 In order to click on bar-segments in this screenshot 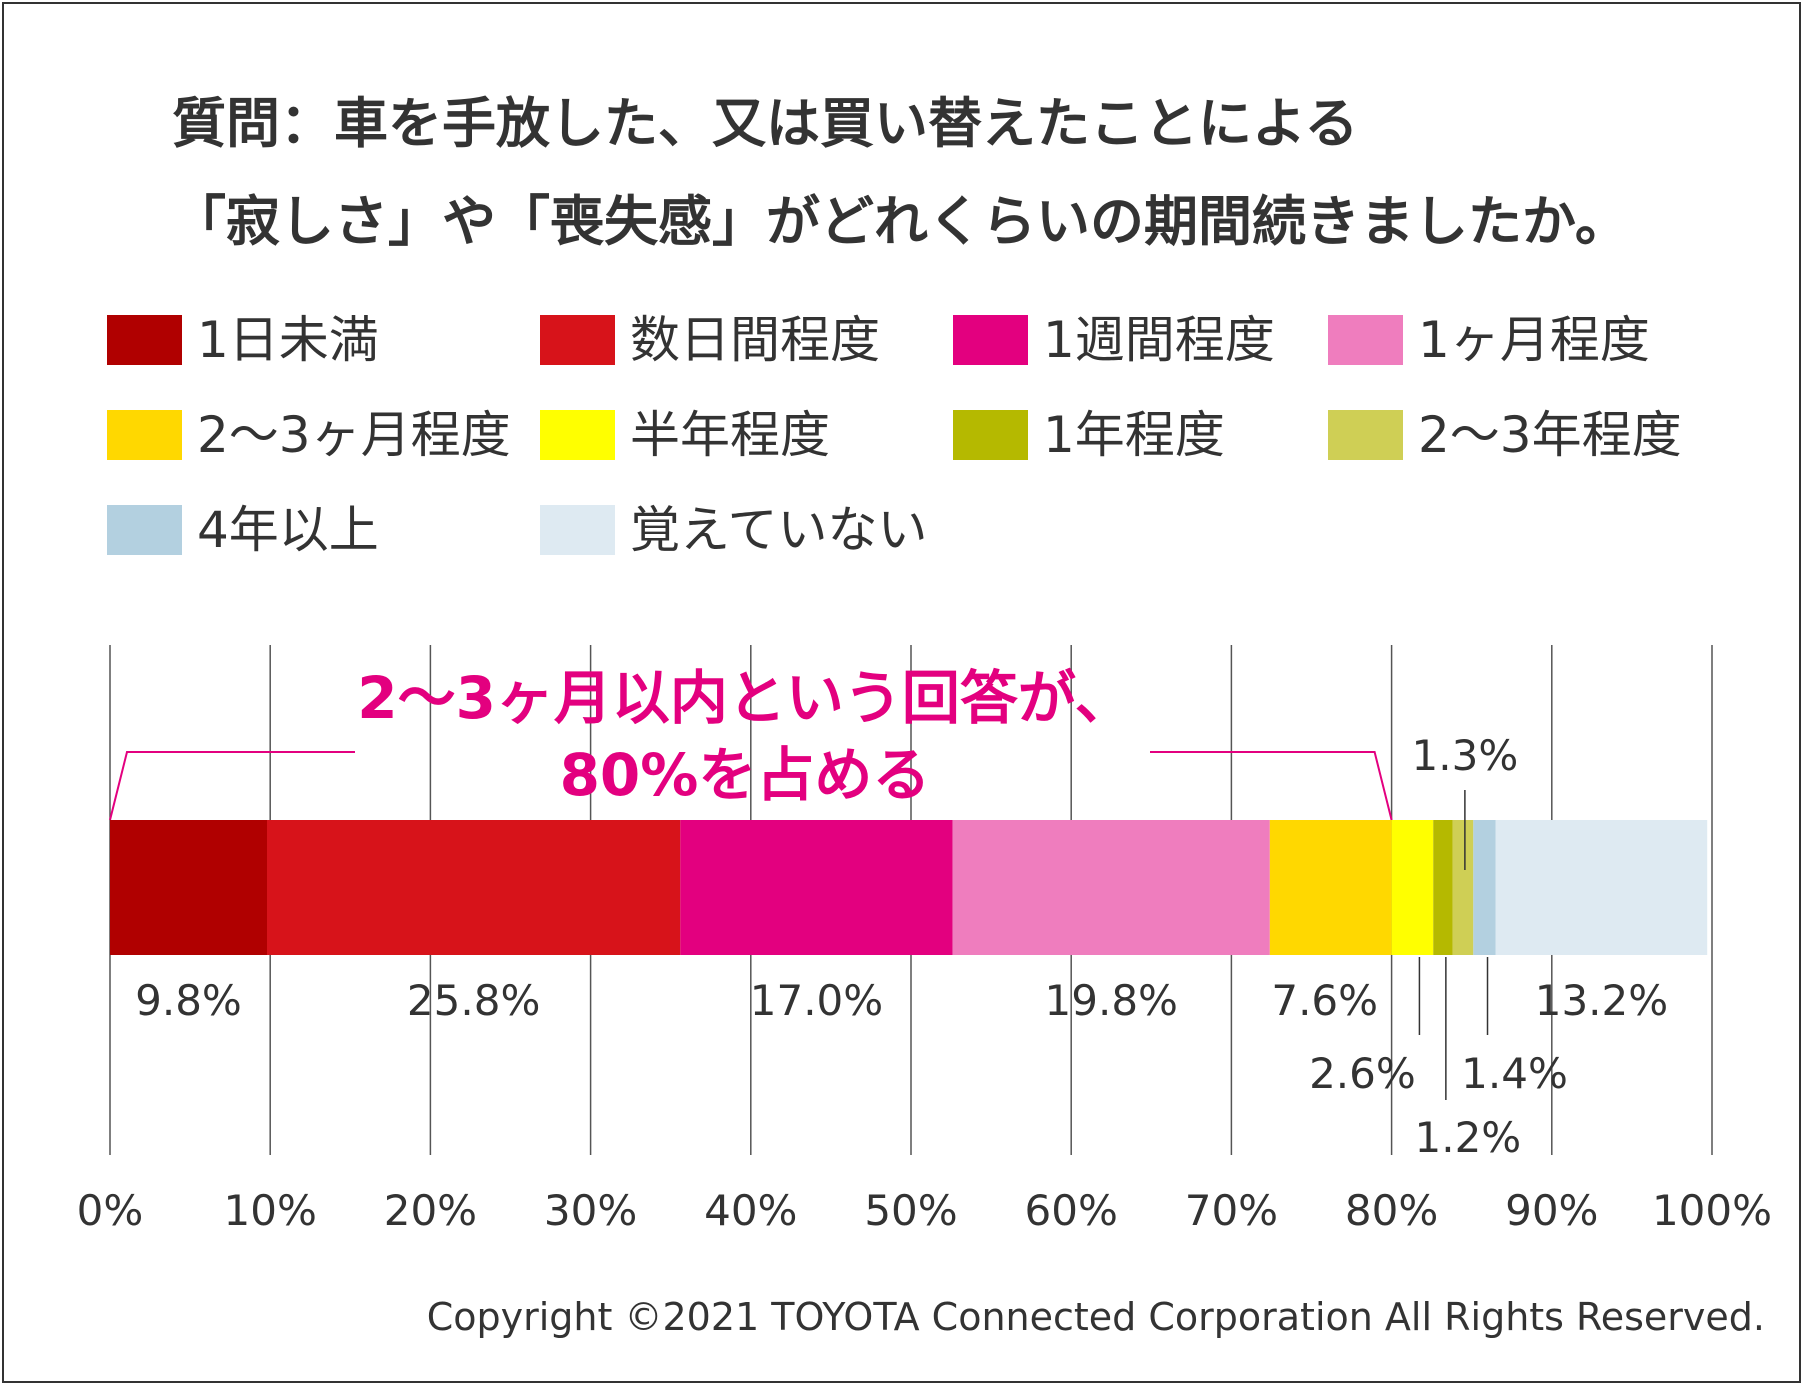, I will do `click(909, 887)`.